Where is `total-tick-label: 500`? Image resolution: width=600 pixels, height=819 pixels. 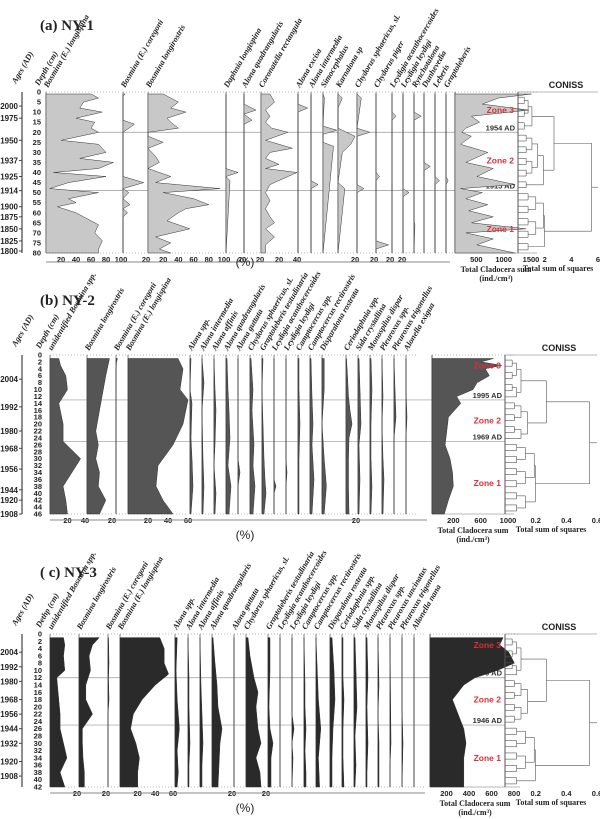 total-tick-label: 500 is located at coordinates (476, 259).